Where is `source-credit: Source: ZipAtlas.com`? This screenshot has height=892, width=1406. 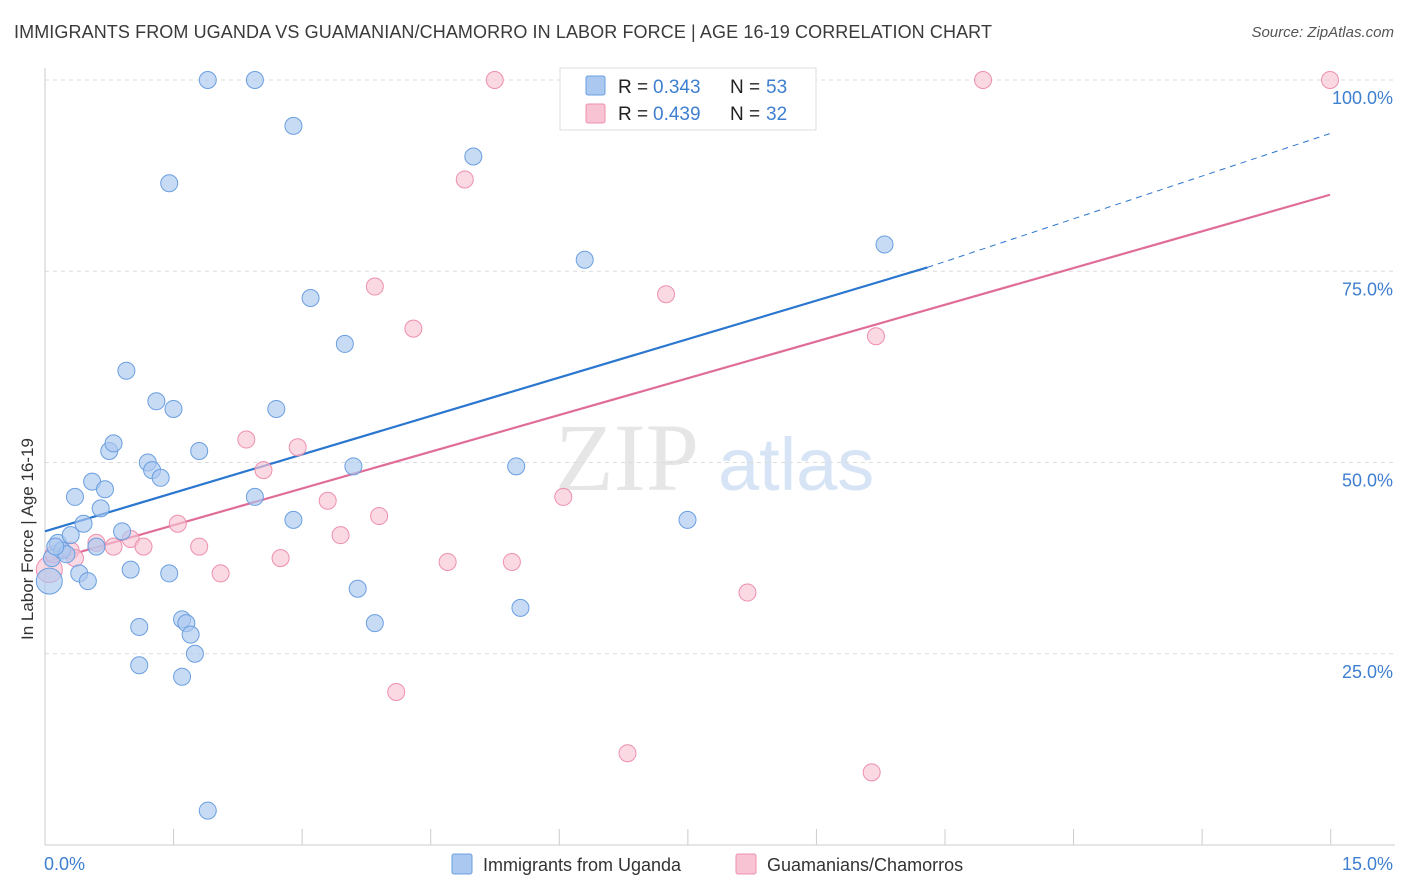 source-credit: Source: ZipAtlas.com is located at coordinates (1322, 32).